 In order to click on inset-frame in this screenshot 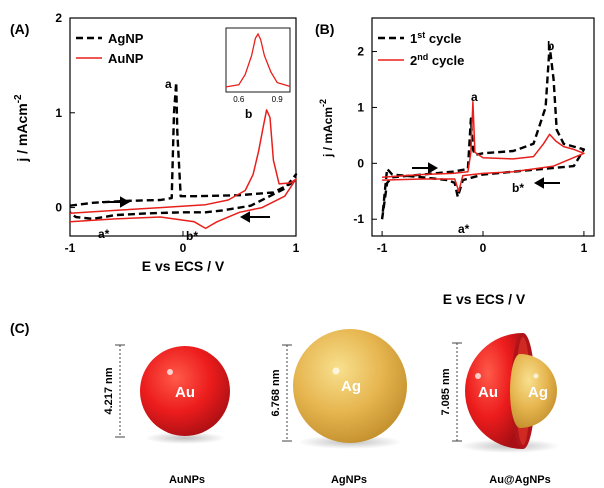, I will do `click(258, 60)`.